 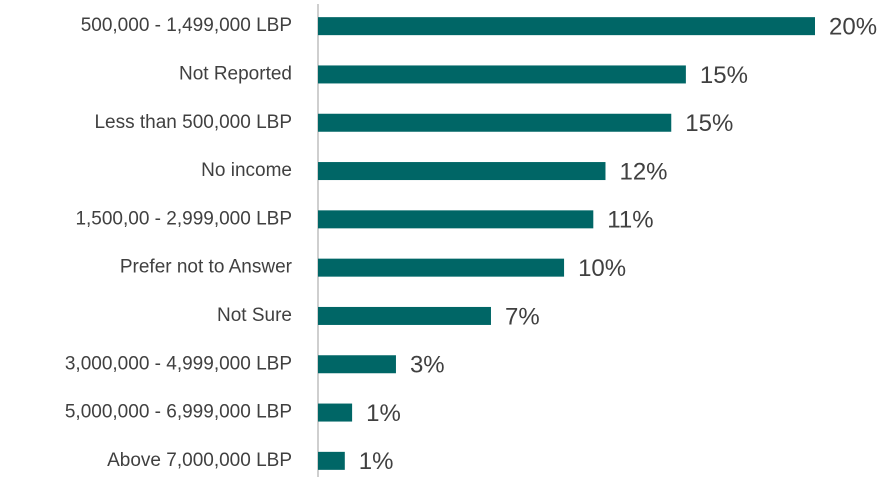 What do you see at coordinates (186, 25) in the screenshot?
I see `category-label: 500,000 - 1,499,000 LBP` at bounding box center [186, 25].